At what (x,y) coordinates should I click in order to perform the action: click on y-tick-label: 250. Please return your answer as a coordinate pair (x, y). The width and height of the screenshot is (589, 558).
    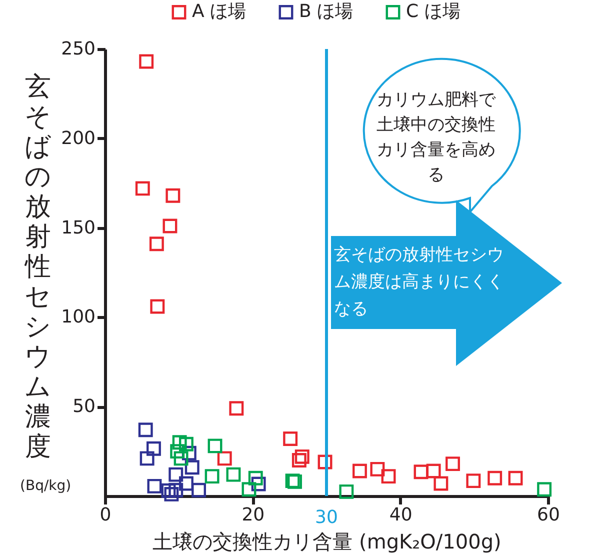
    Looking at the image, I should click on (78, 49).